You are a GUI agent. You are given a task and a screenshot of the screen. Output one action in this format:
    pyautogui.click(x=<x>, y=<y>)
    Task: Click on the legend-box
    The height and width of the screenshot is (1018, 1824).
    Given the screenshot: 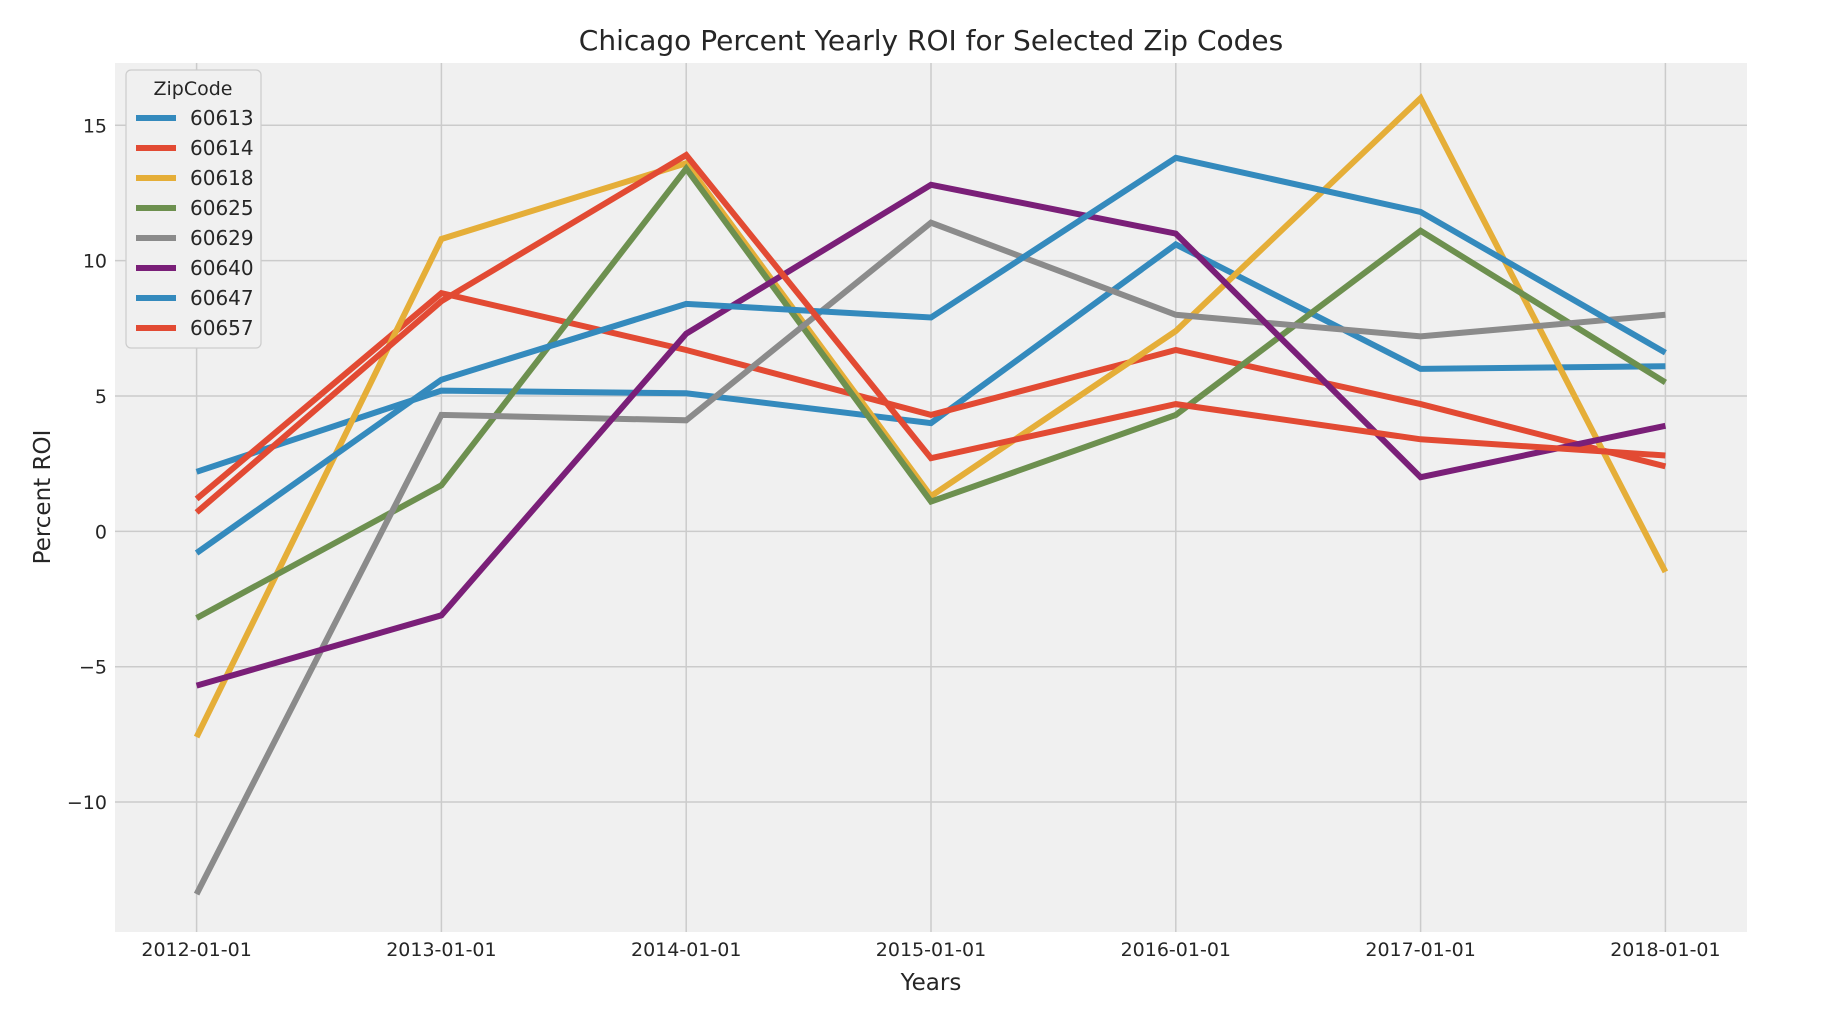 What is the action you would take?
    pyautogui.click(x=193, y=209)
    